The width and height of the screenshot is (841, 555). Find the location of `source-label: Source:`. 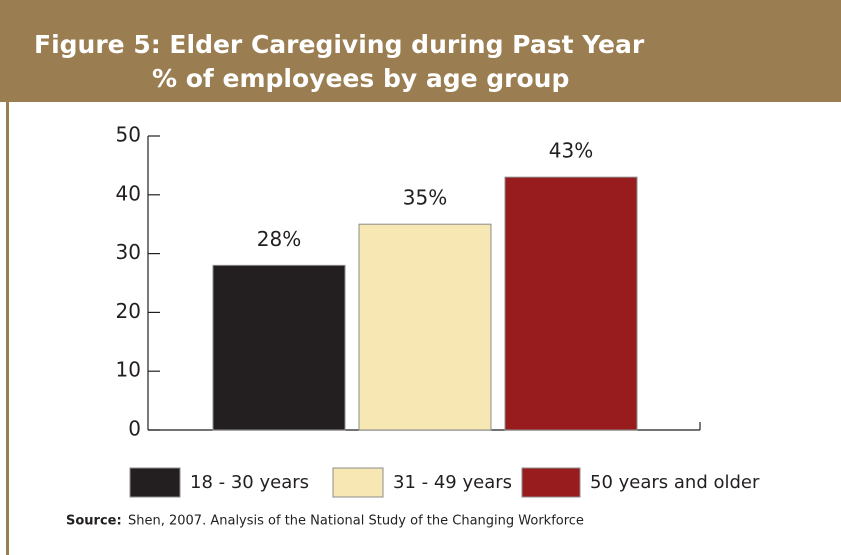

source-label: Source: is located at coordinates (94, 521).